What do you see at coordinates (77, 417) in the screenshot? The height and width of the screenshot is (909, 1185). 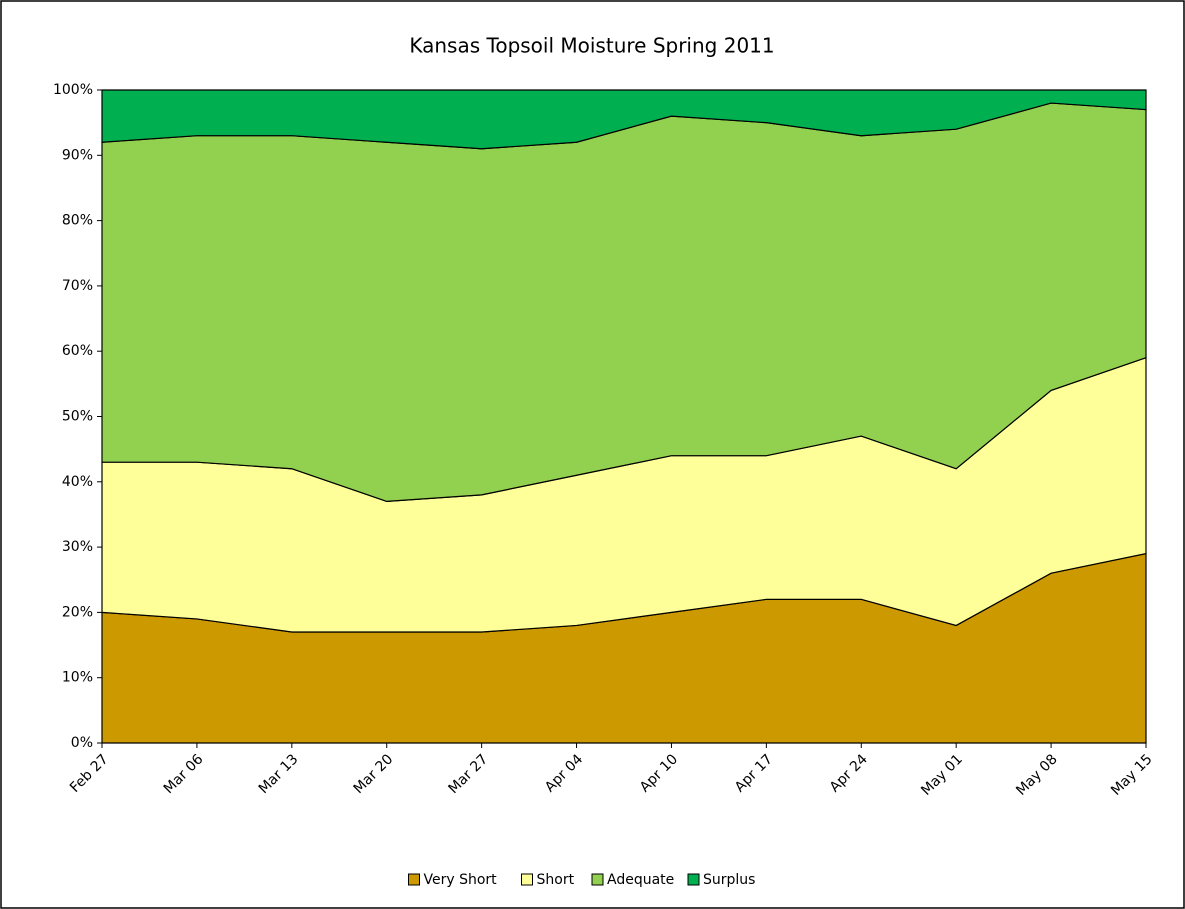 I see `y-tick-label: 50%` at bounding box center [77, 417].